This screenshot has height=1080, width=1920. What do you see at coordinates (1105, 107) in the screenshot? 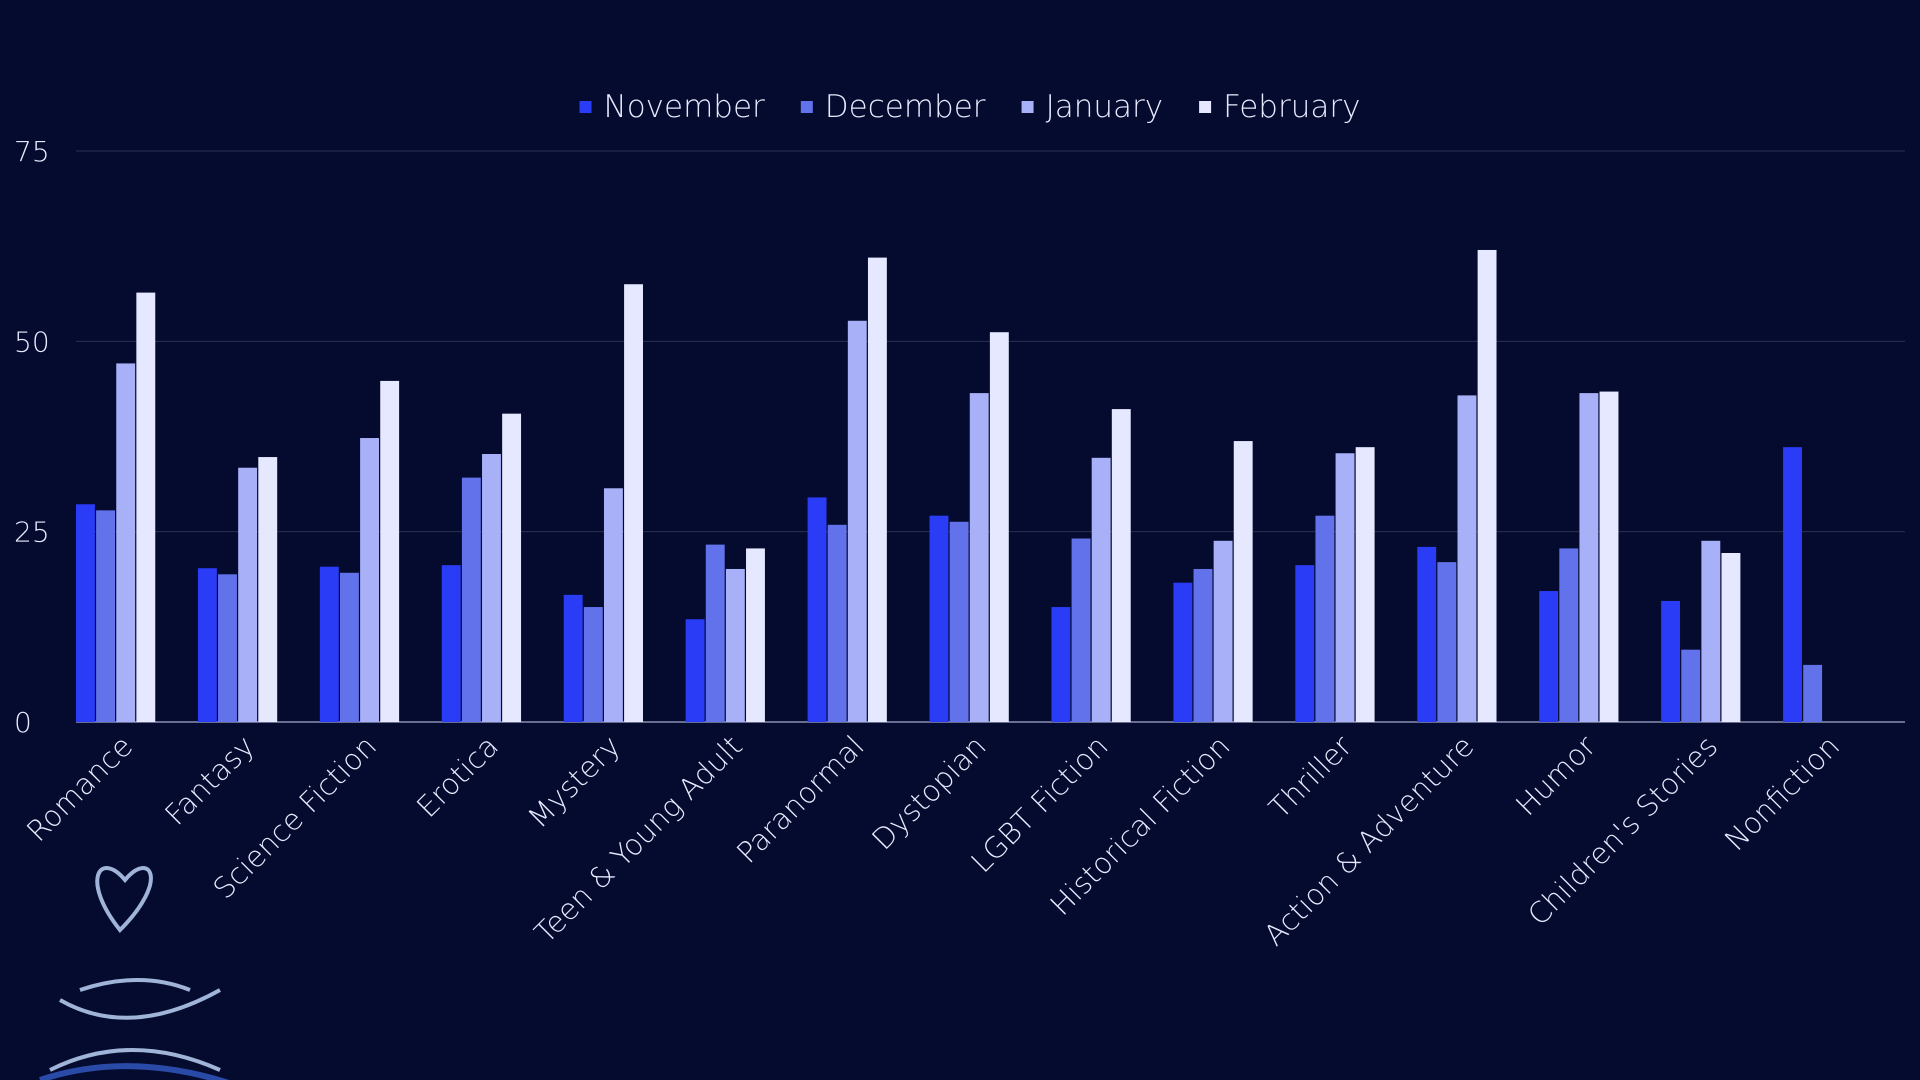
I see `legend-label: January` at bounding box center [1105, 107].